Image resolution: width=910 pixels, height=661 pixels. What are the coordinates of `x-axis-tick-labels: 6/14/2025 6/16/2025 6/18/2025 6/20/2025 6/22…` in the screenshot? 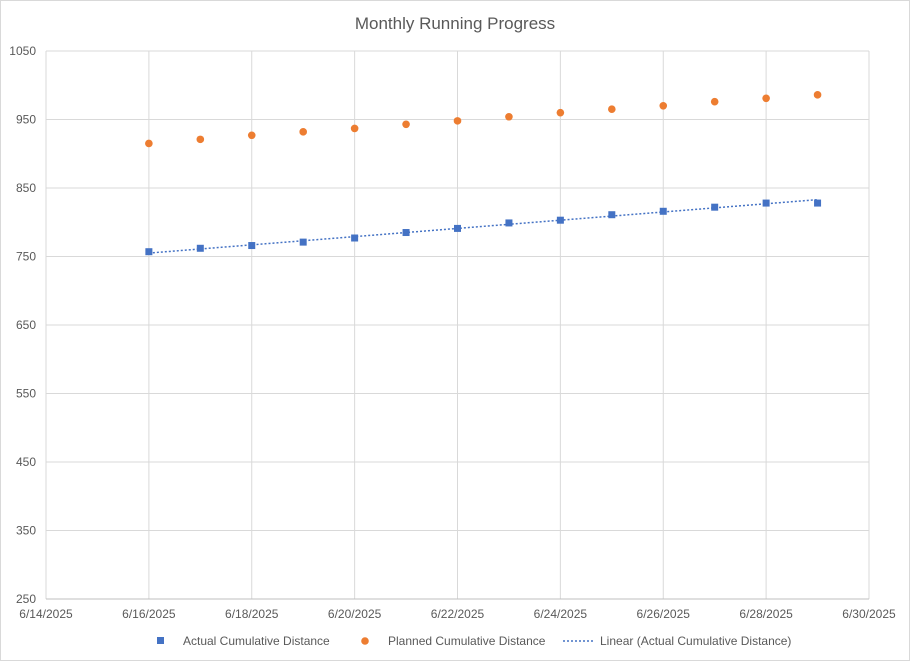 It's located at (457, 614).